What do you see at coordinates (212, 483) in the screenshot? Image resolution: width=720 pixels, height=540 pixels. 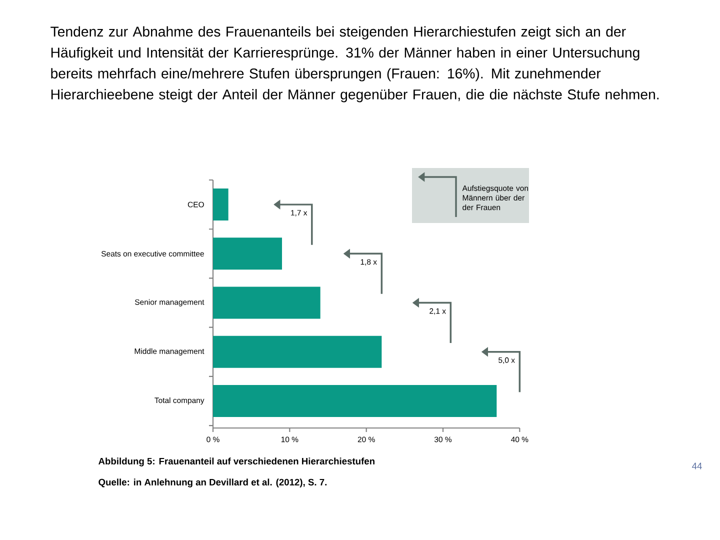 I see `source-note: Quelle: in Anlehnung an Devillard et al. (2012), S. 7.` at bounding box center [212, 483].